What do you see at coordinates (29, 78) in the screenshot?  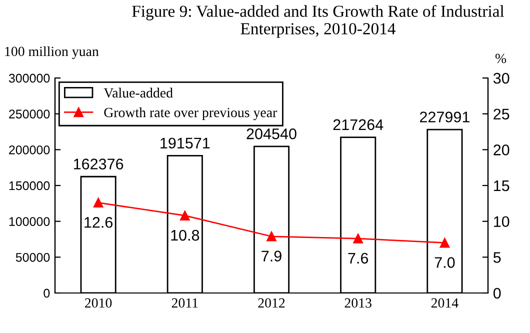 I see `y-tick-label: 300000` at bounding box center [29, 78].